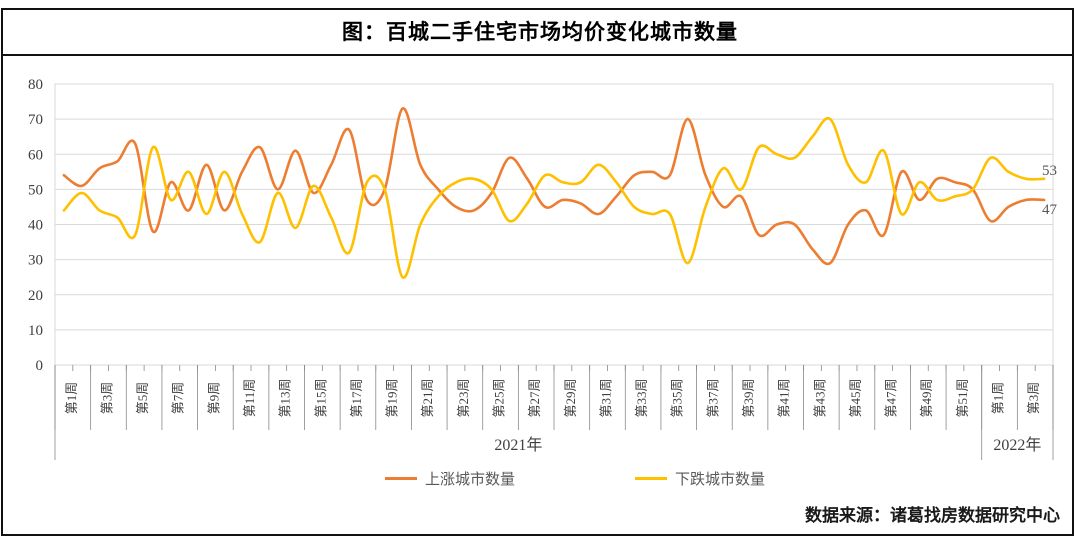 The image size is (1080, 550). What do you see at coordinates (641, 397) in the screenshot?
I see `x-axis-week-label: 第33周` at bounding box center [641, 397].